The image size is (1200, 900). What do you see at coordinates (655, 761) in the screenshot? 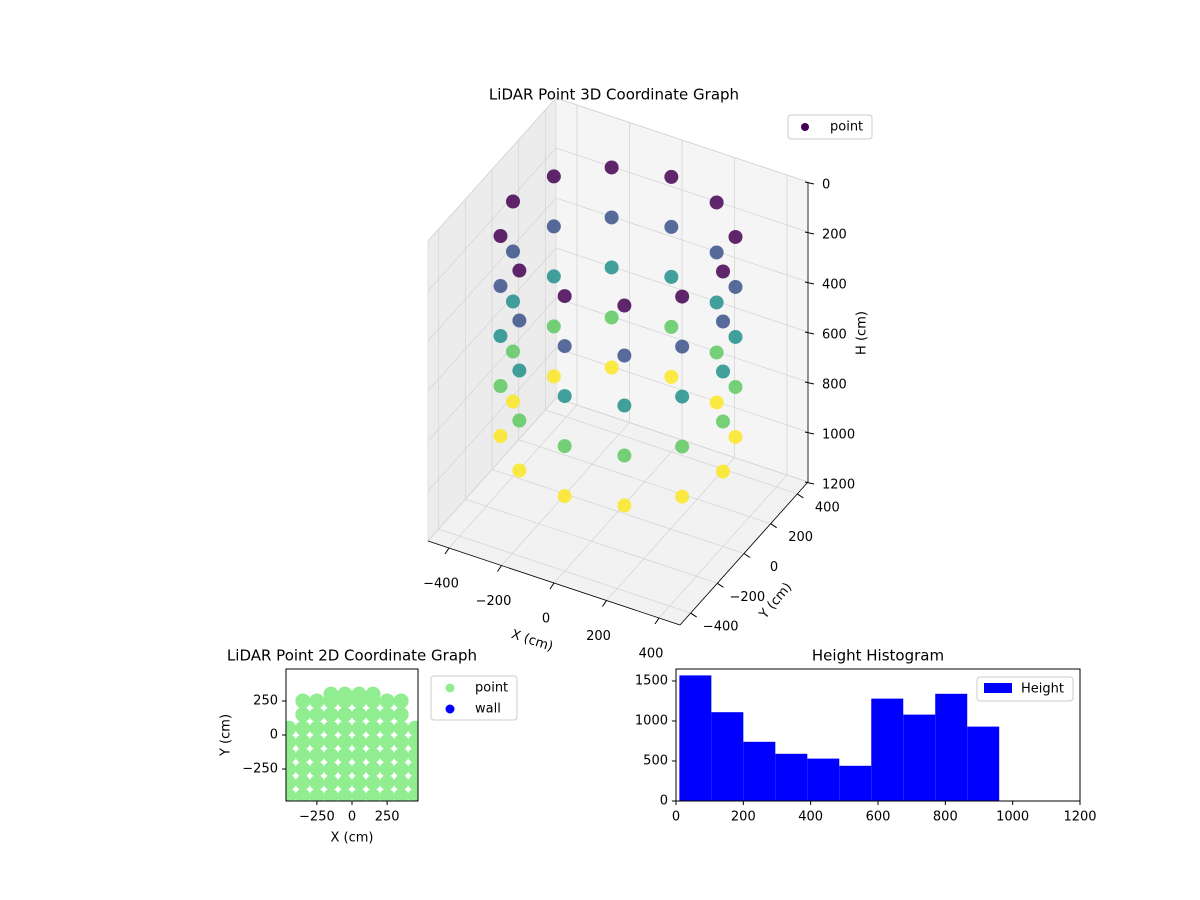
I see `y-tick-label: 500` at bounding box center [655, 761].